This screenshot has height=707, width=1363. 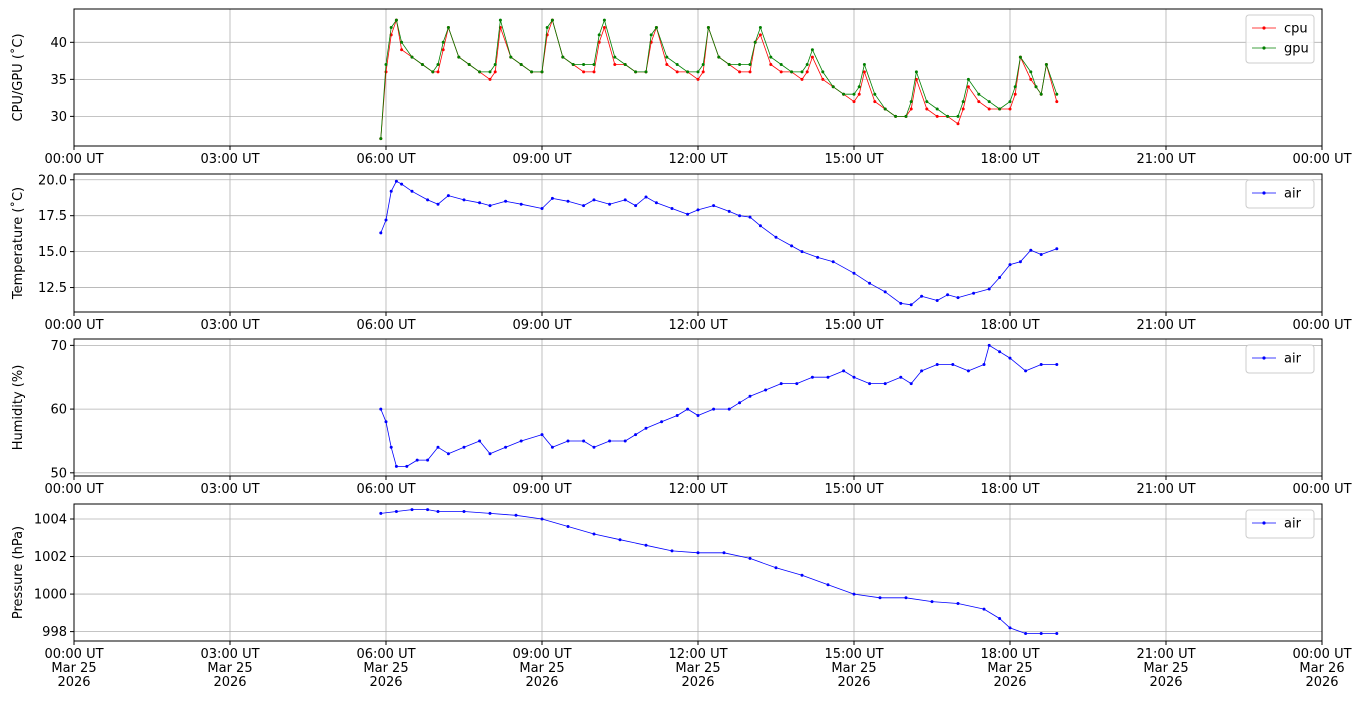 I want to click on x-tick-label: 12:00 UT Mar 25 2026, so click(x=697, y=668).